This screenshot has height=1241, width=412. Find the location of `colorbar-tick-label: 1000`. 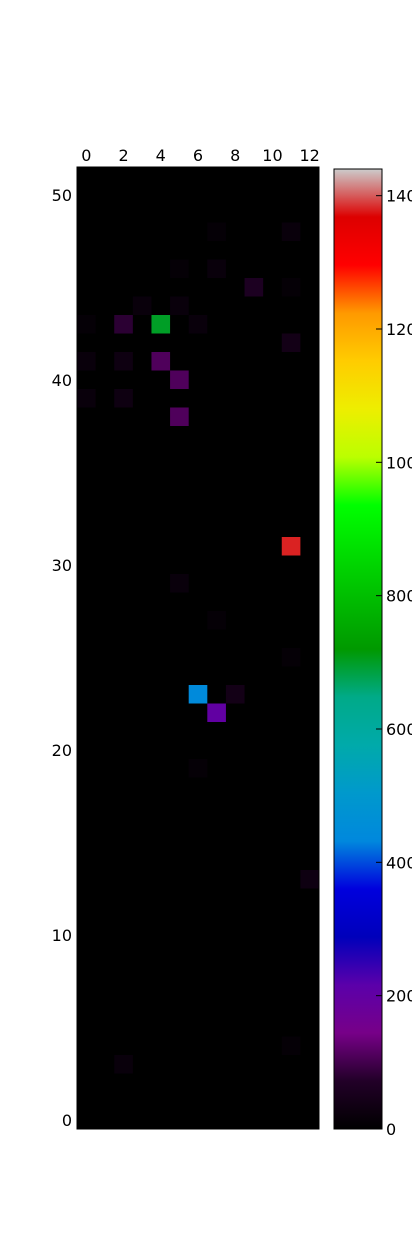

colorbar-tick-label: 1000 is located at coordinates (399, 462).